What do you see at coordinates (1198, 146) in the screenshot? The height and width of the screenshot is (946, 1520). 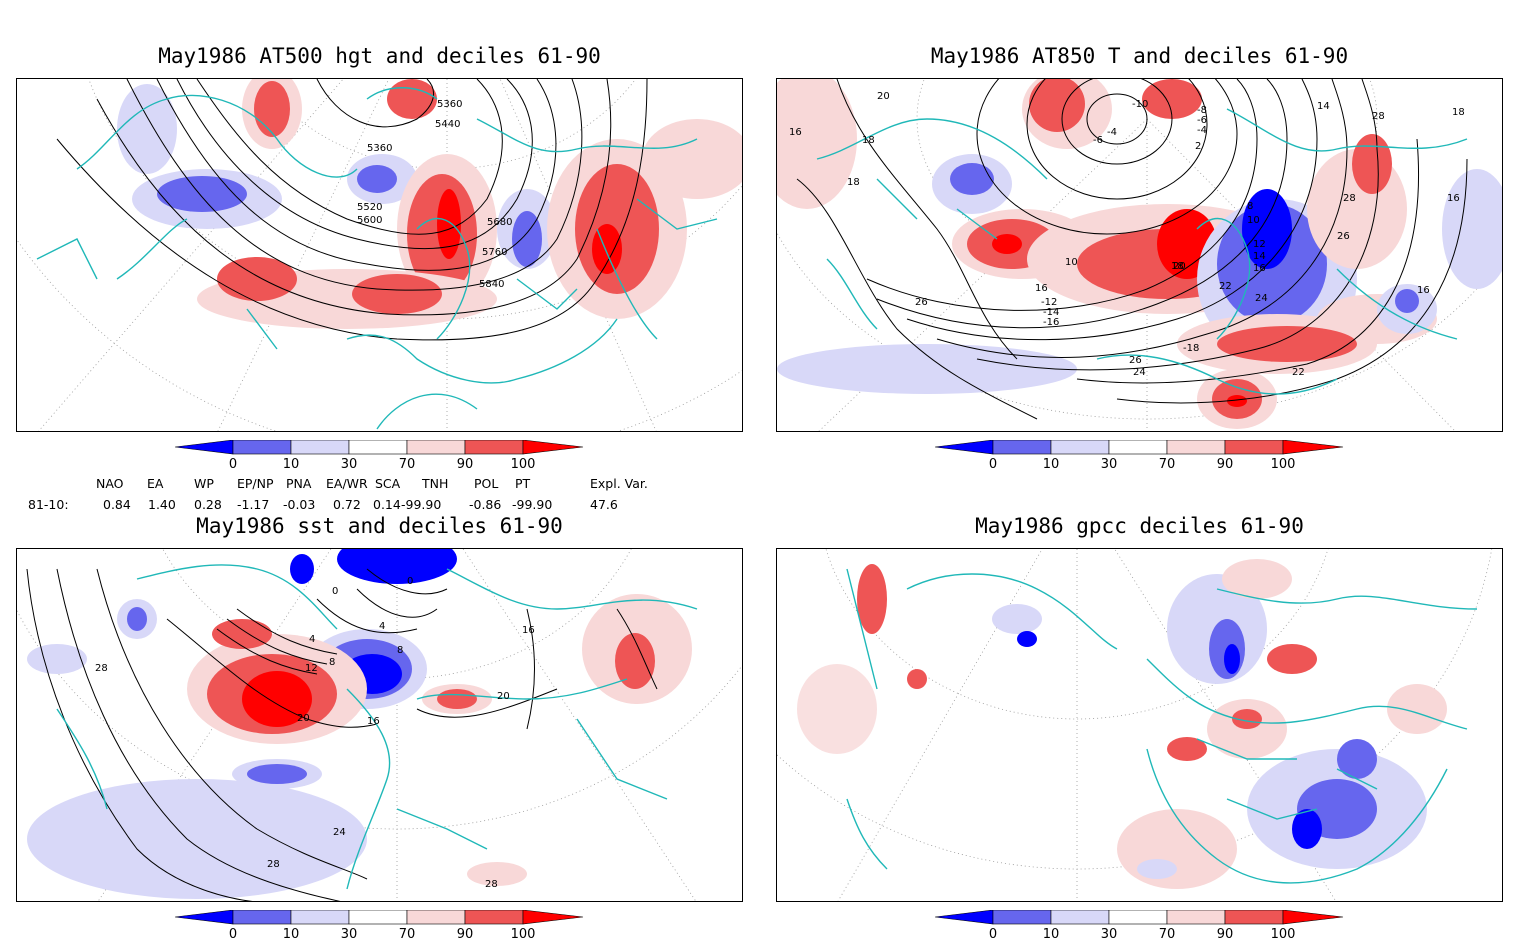 I see `contour-label: 2` at bounding box center [1198, 146].